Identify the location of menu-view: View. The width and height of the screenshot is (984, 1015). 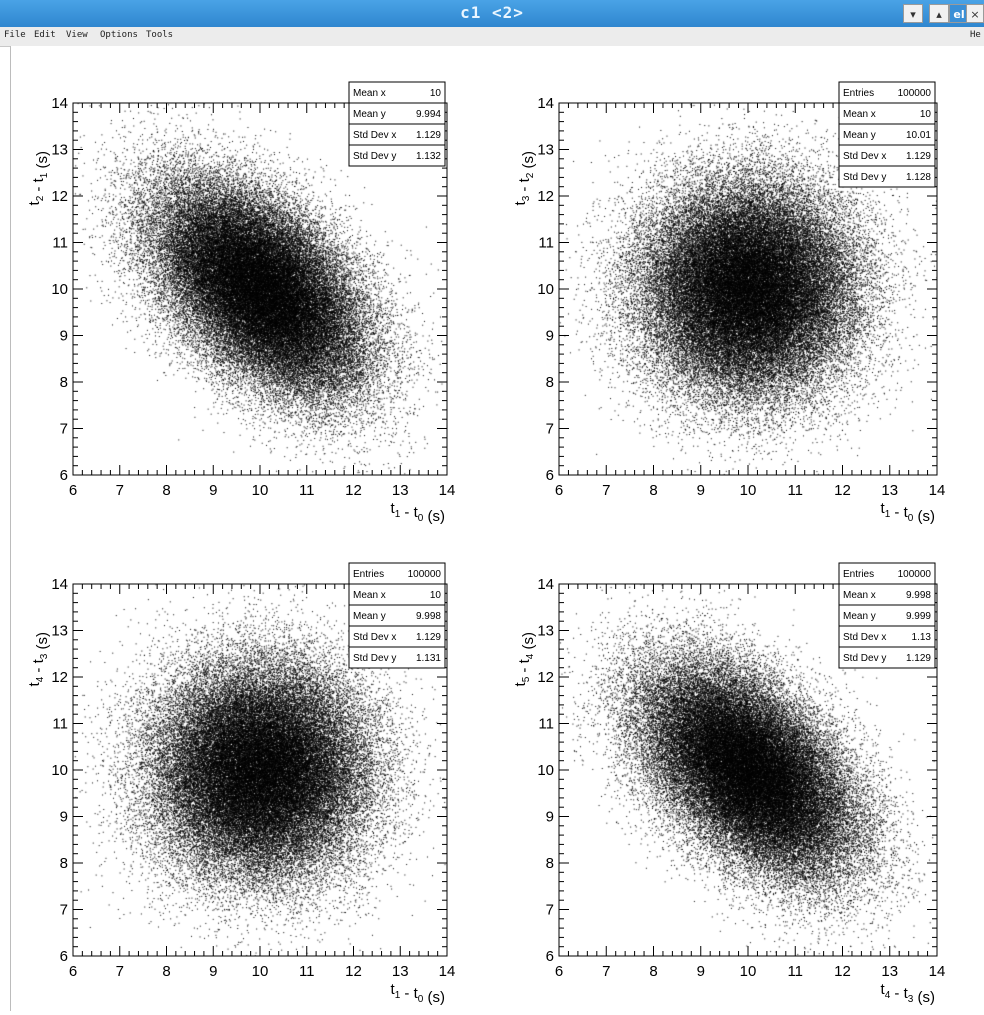
(77, 35).